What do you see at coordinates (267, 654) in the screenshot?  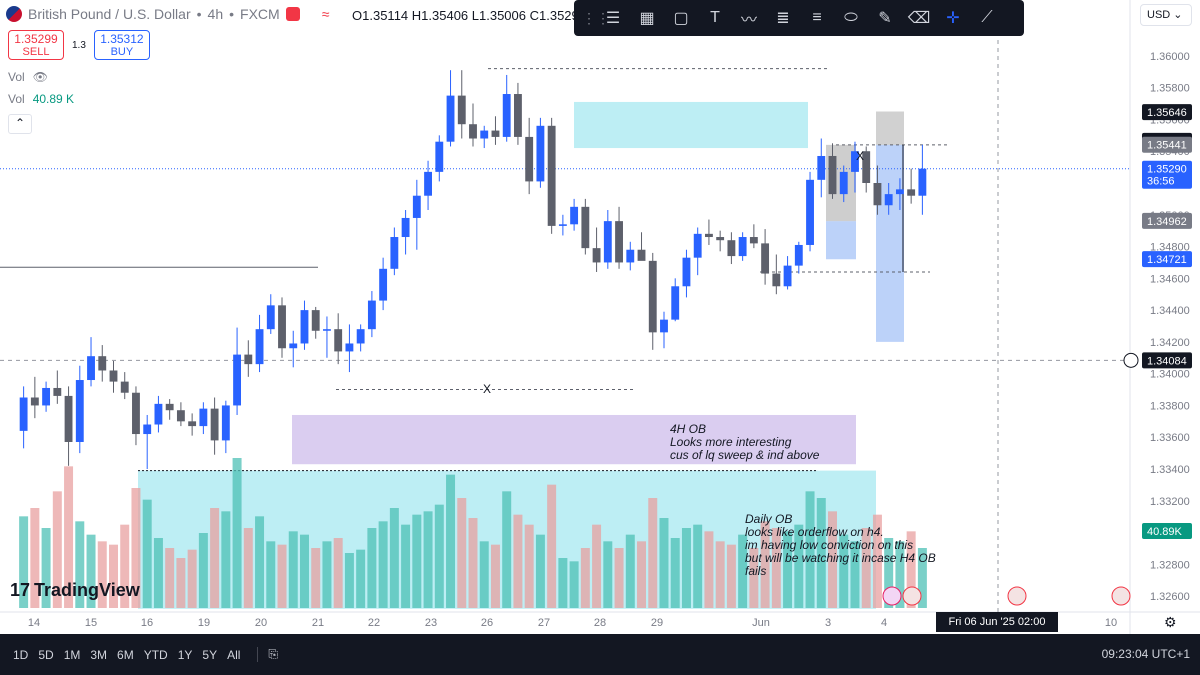 I see `go-to-date-icon: ⎘` at bounding box center [267, 654].